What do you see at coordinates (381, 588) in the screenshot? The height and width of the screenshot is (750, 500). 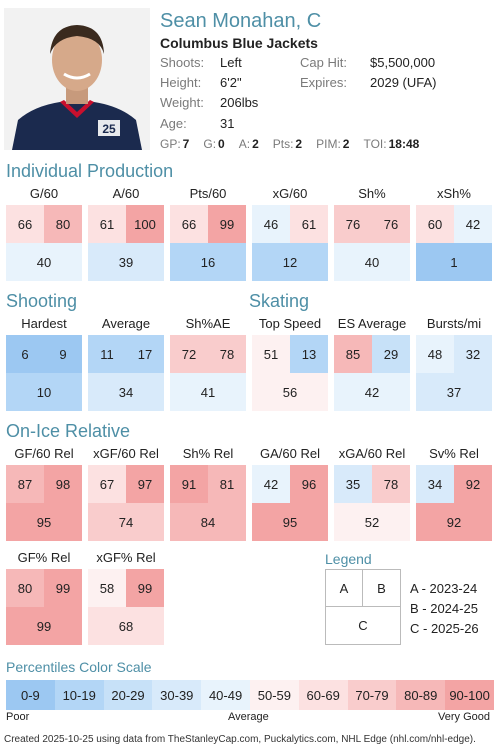 I see `legend-cell-b: B` at bounding box center [381, 588].